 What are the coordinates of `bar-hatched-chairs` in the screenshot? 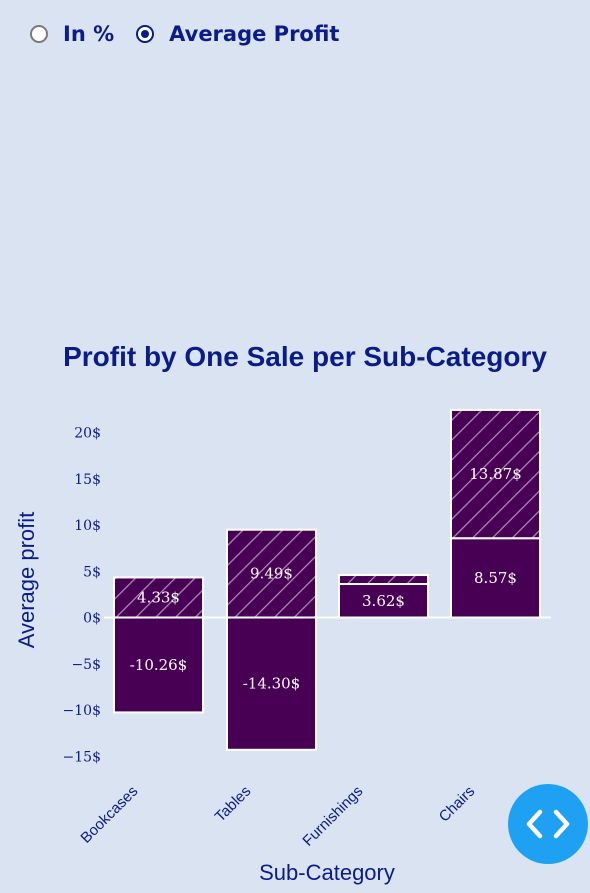 It's located at (495, 474).